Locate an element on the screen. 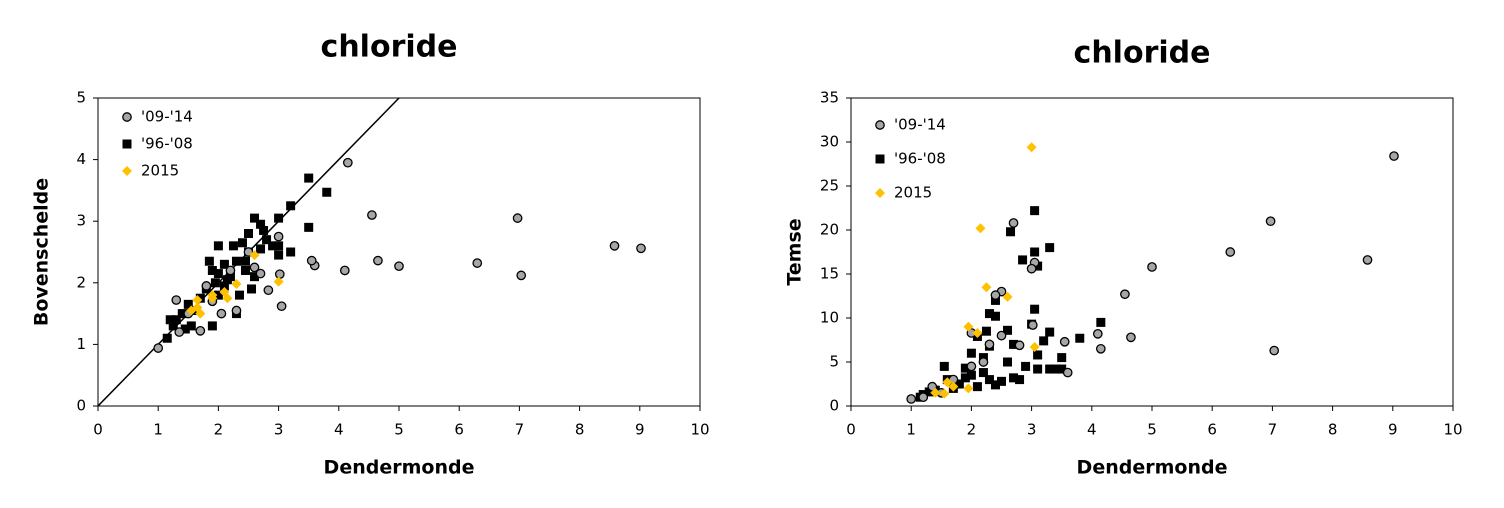 This screenshot has height=508, width=1504. y-tick-label: 3 is located at coordinates (81, 221).